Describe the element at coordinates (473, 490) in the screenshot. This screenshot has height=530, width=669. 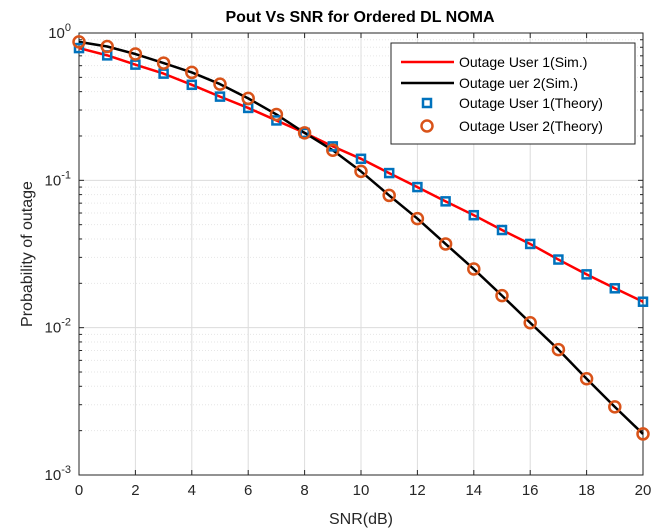
I see `x-tick-label: 14` at that location.